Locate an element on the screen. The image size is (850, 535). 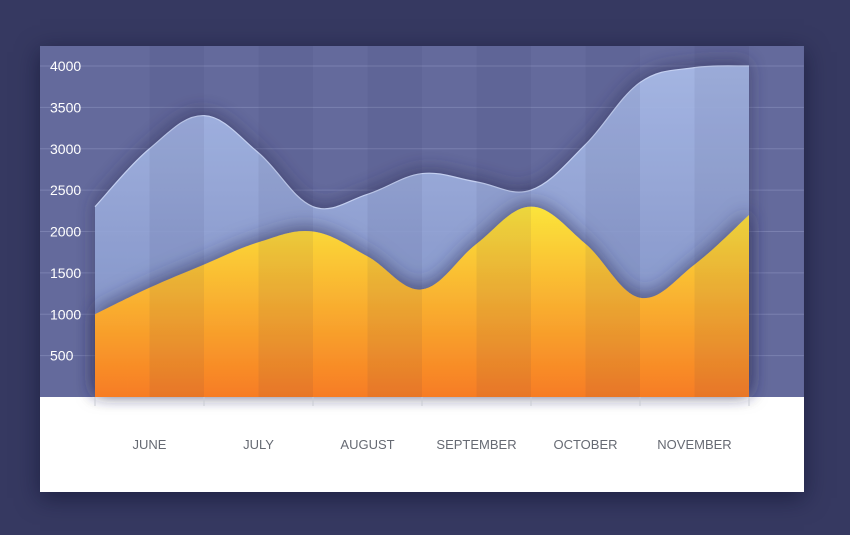
x-axis-ticks: JUNE JULY AUGUST SEPTEMBER OCTOBER NOVEMBER is located at coordinates (422, 424).